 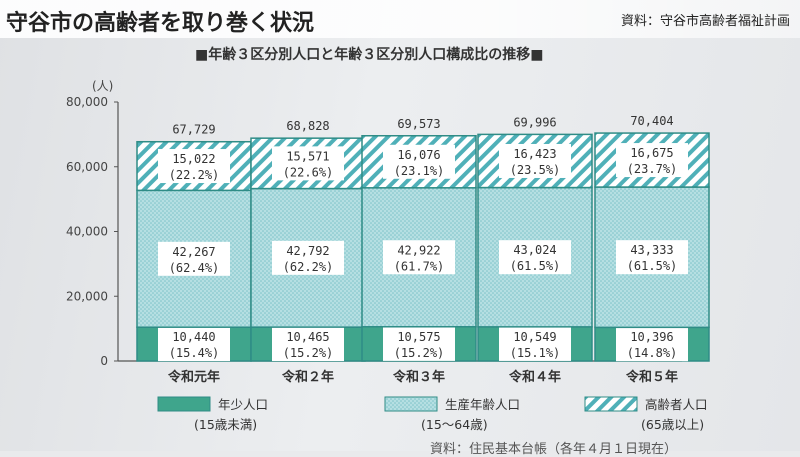 What do you see at coordinates (193, 159) in the screenshot?
I see `segment-value-label: 15,022` at bounding box center [193, 159].